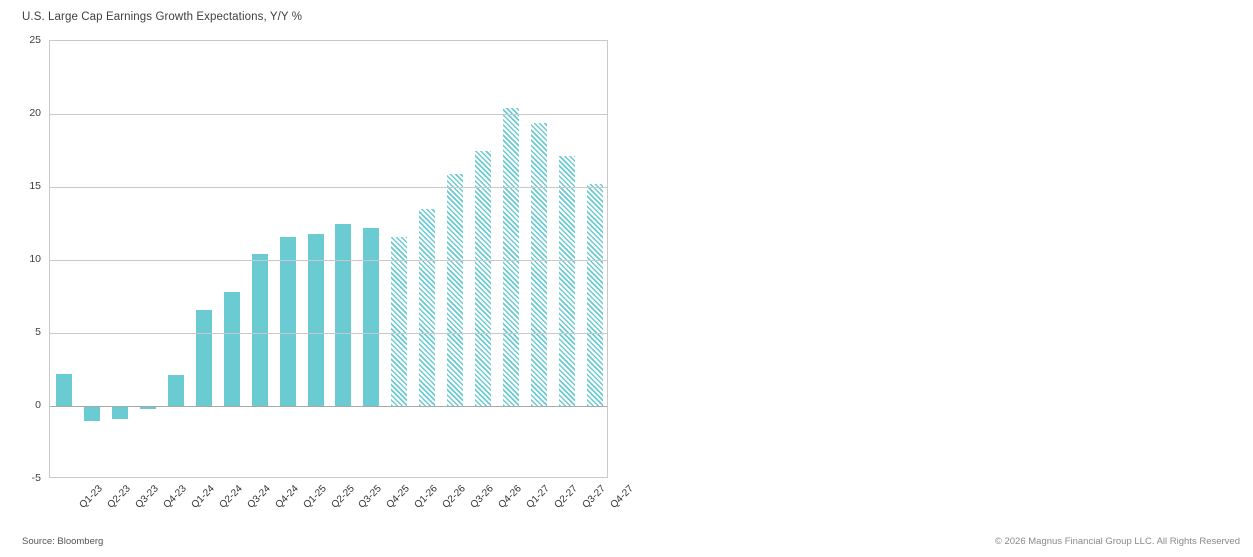  What do you see at coordinates (482, 497) in the screenshot?
I see `x-tick-label: Q3-26` at bounding box center [482, 497].